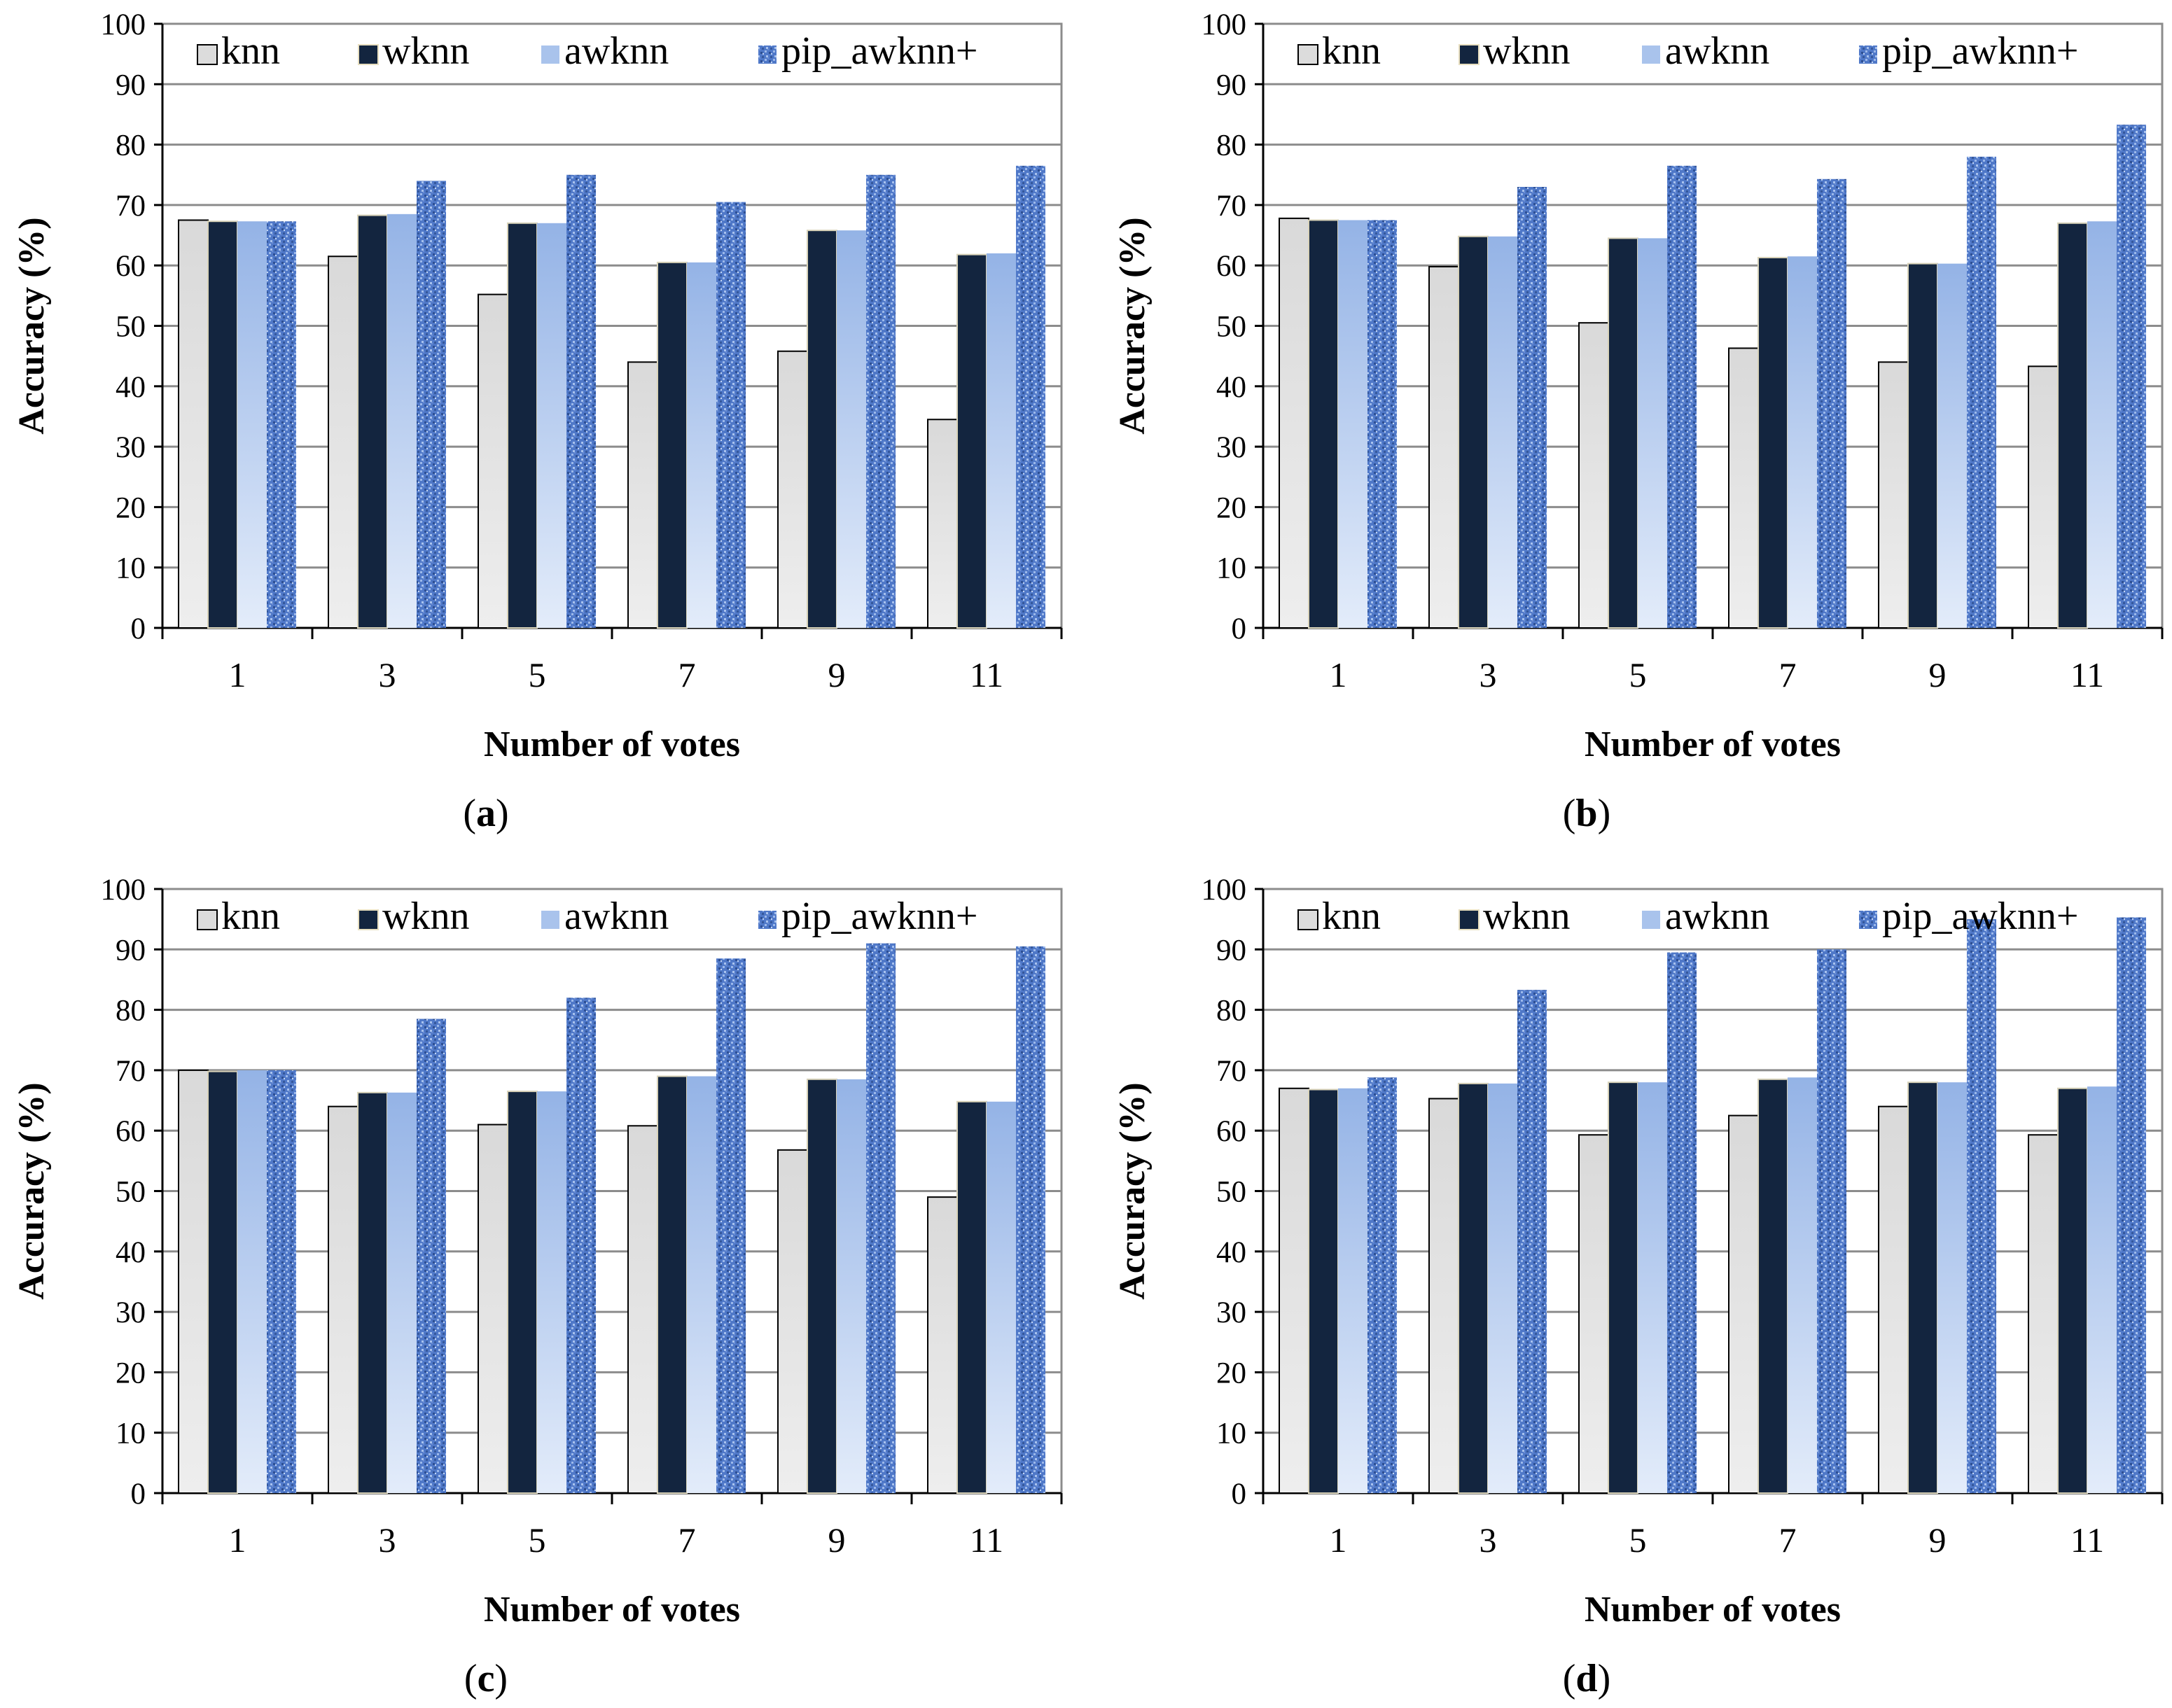  Describe the element at coordinates (485, 813) in the screenshot. I see `panel-label: (a)` at that location.